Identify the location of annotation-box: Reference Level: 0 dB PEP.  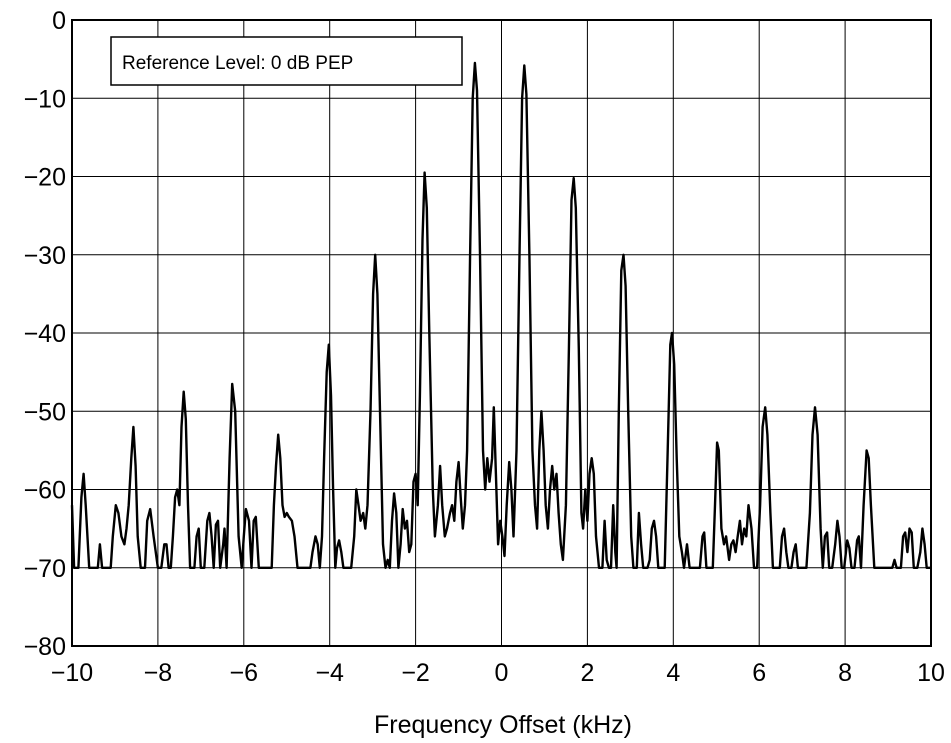
(286, 61).